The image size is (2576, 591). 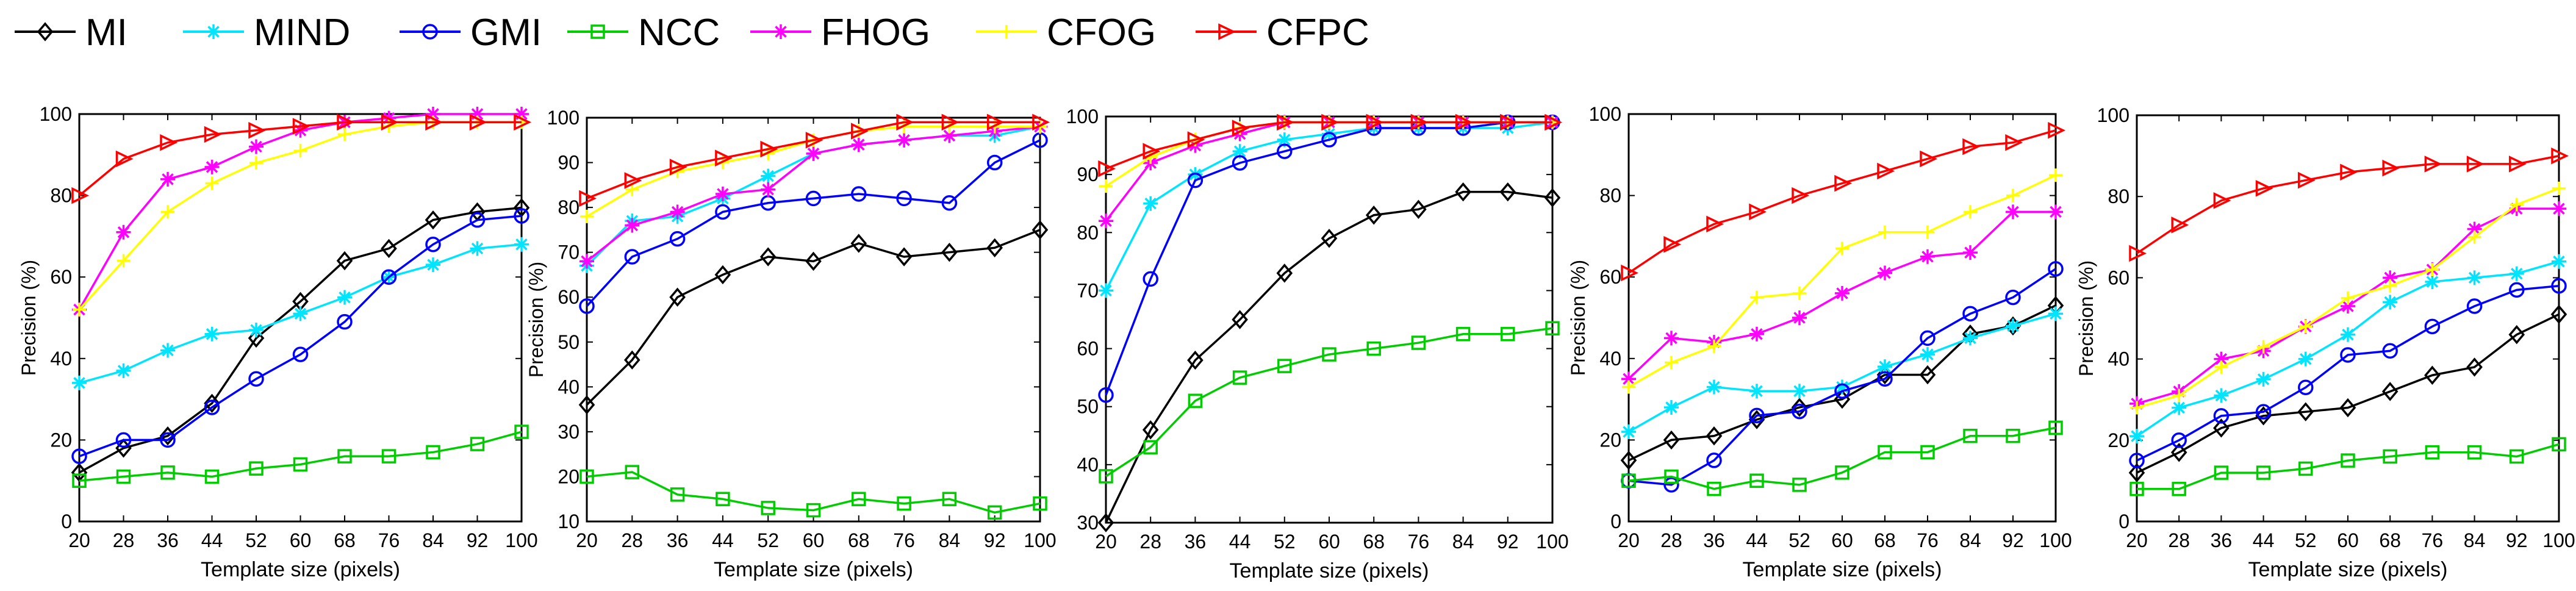 What do you see at coordinates (1799, 540) in the screenshot?
I see `x-tick-label: 52` at bounding box center [1799, 540].